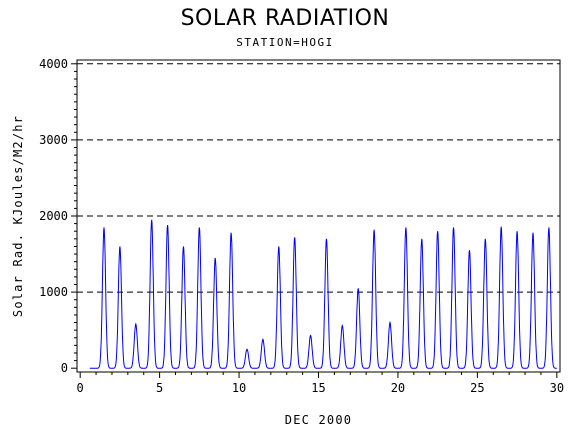 The width and height of the screenshot is (570, 430). What do you see at coordinates (285, 18) in the screenshot?
I see `chart-title: SOLAR RADIATION` at bounding box center [285, 18].